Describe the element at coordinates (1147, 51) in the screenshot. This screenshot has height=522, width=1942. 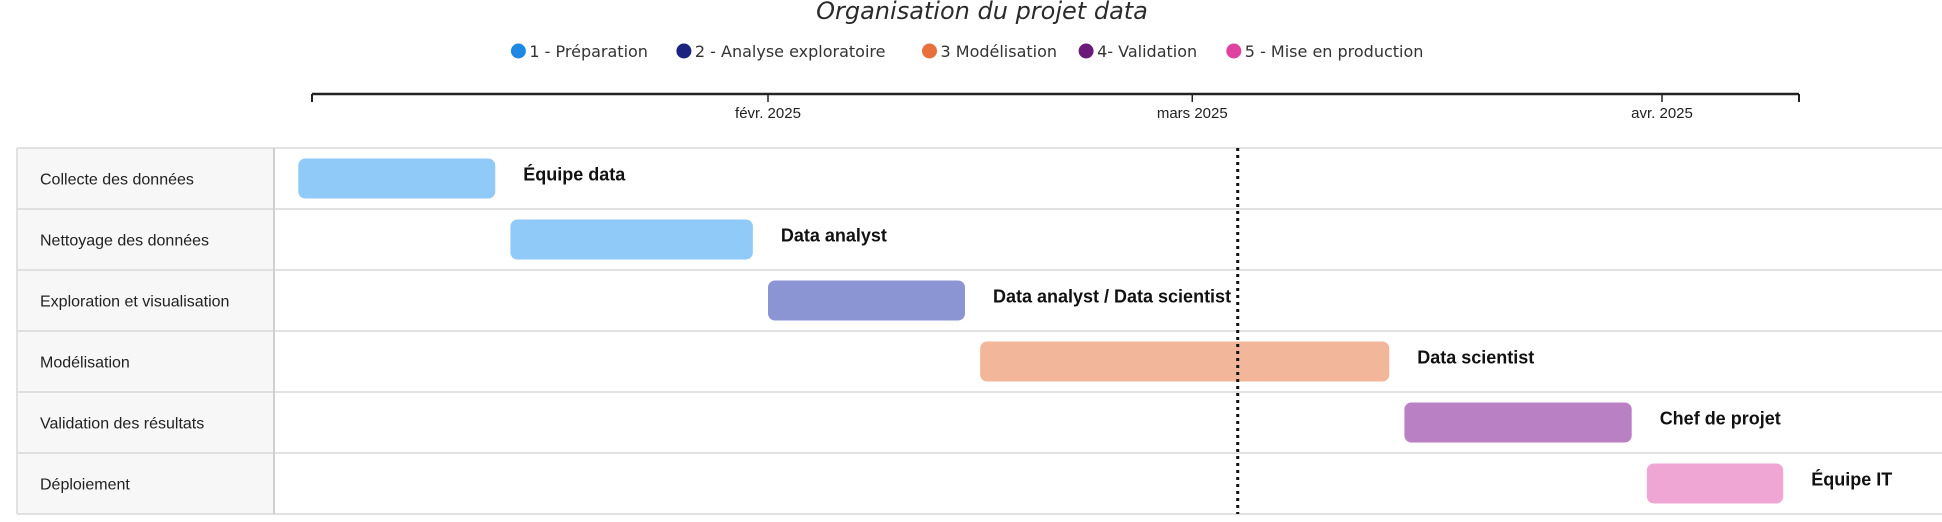
I see `legend-label: 4- Validation` at that location.